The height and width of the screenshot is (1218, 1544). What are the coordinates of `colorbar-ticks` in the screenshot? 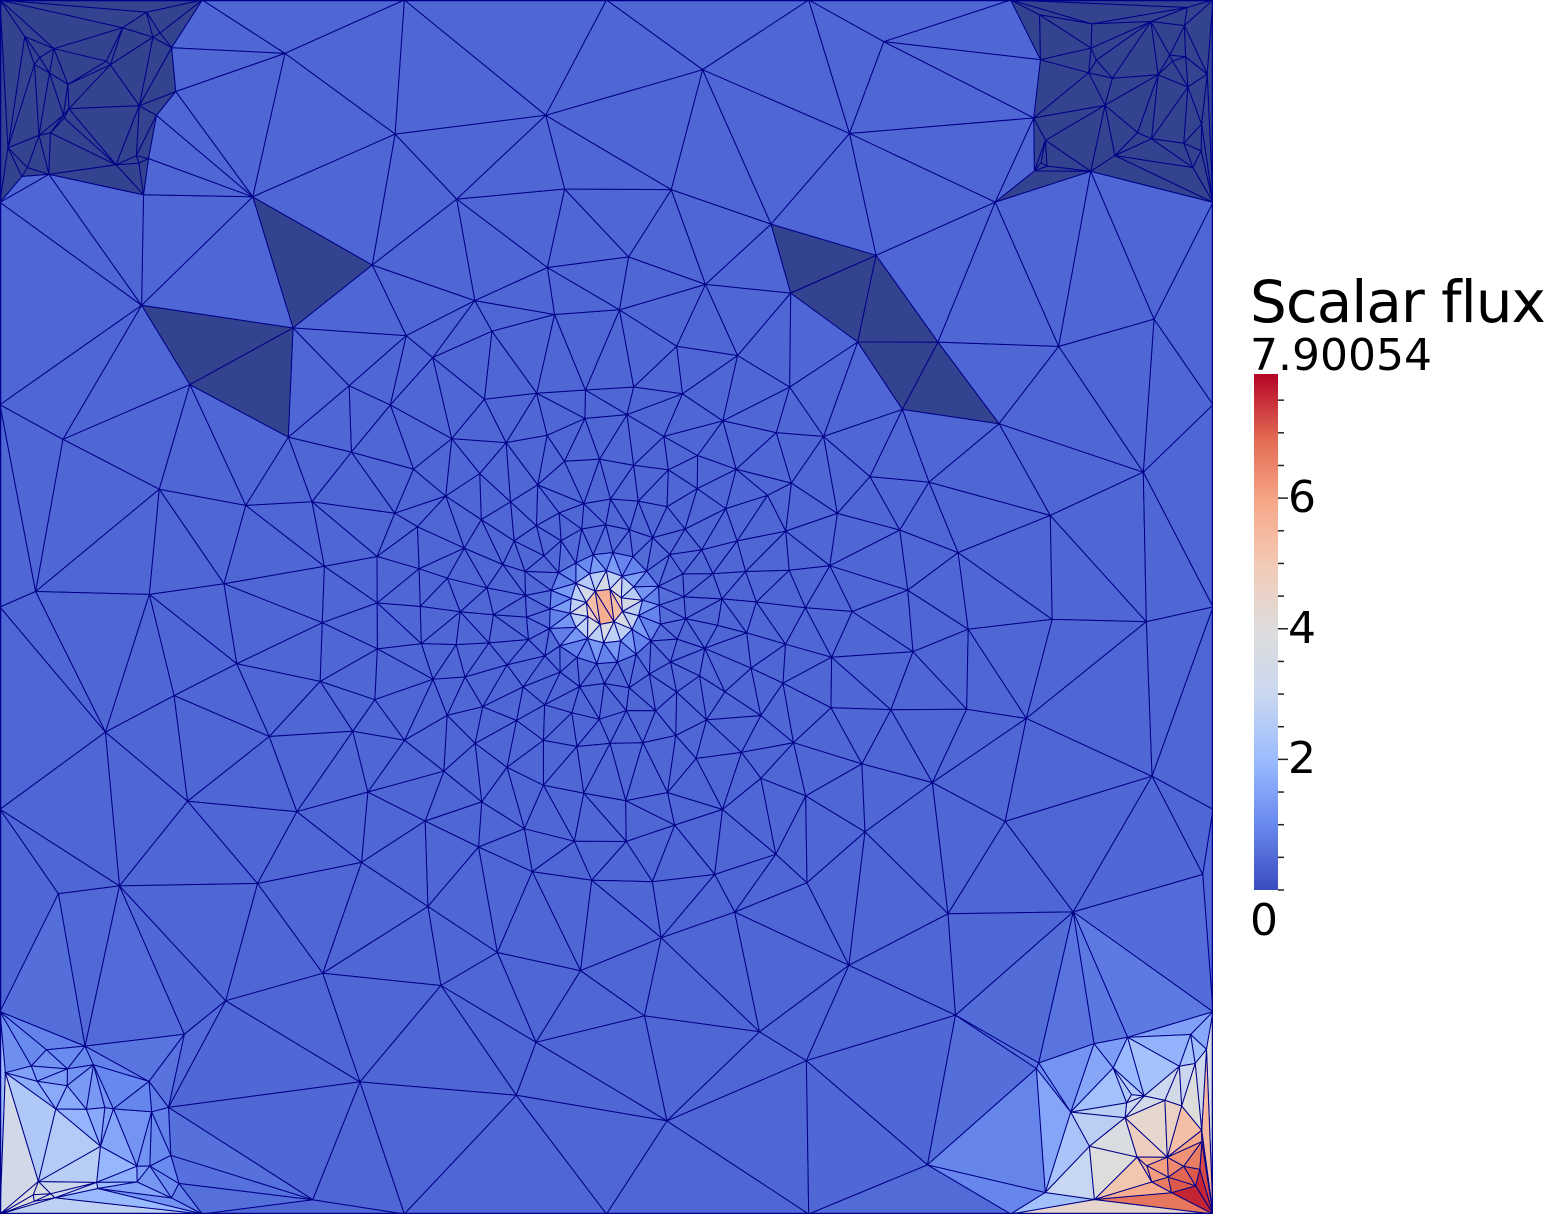 It's located at (1283, 645).